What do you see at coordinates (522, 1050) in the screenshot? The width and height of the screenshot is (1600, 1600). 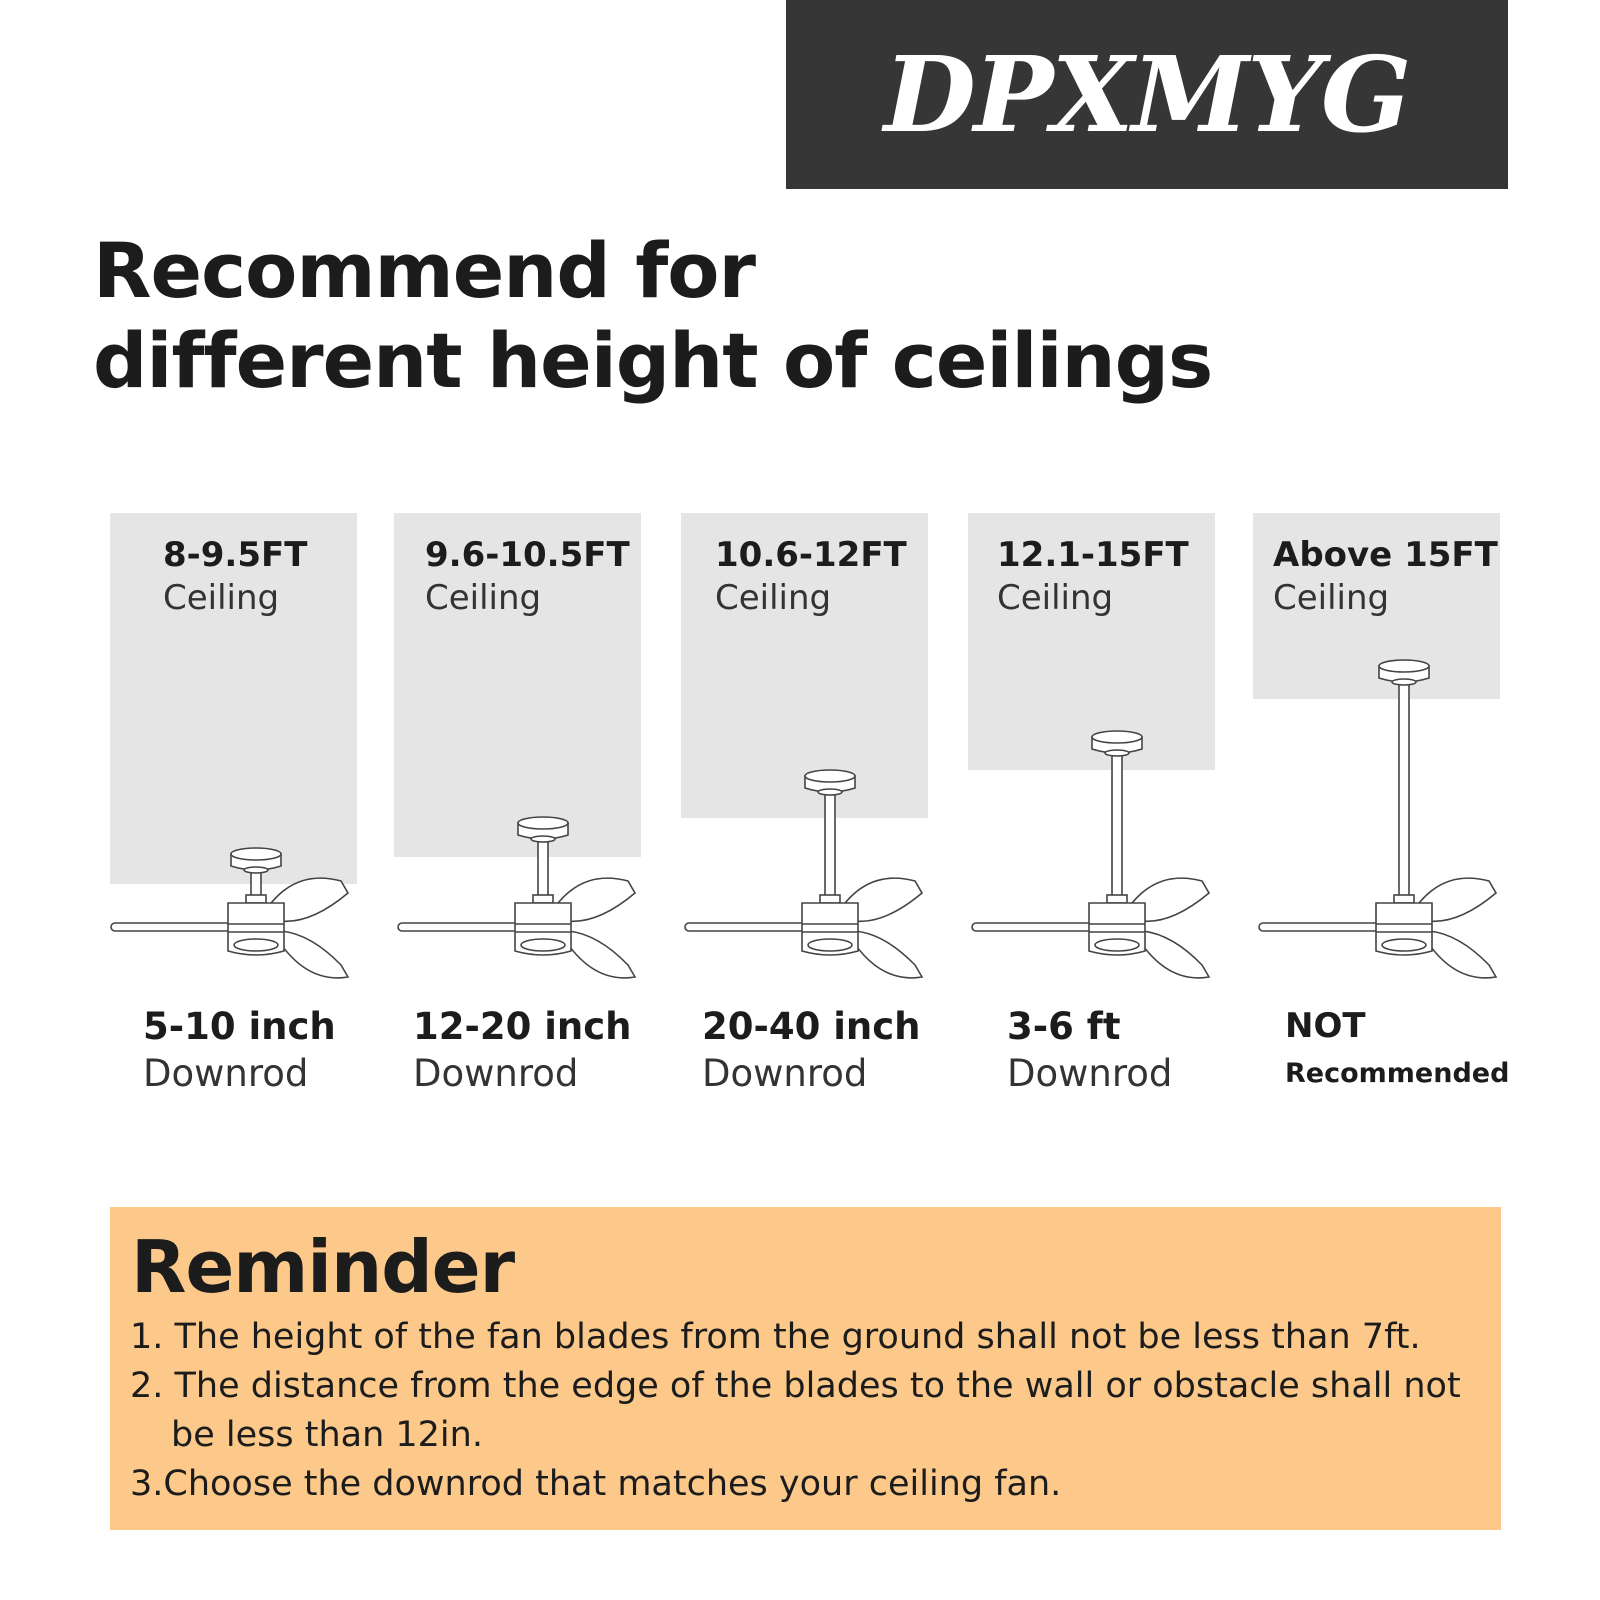 I see `downrod-label-2: 12-20 inch Downrod` at bounding box center [522, 1050].